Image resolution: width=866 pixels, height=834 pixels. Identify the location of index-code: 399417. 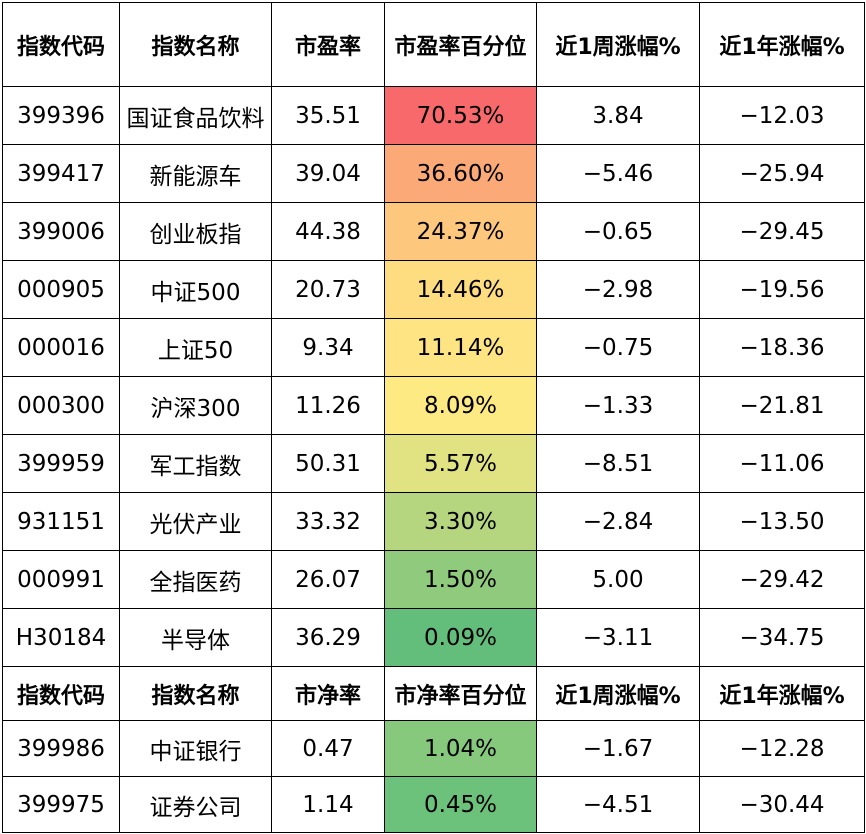
(61, 173).